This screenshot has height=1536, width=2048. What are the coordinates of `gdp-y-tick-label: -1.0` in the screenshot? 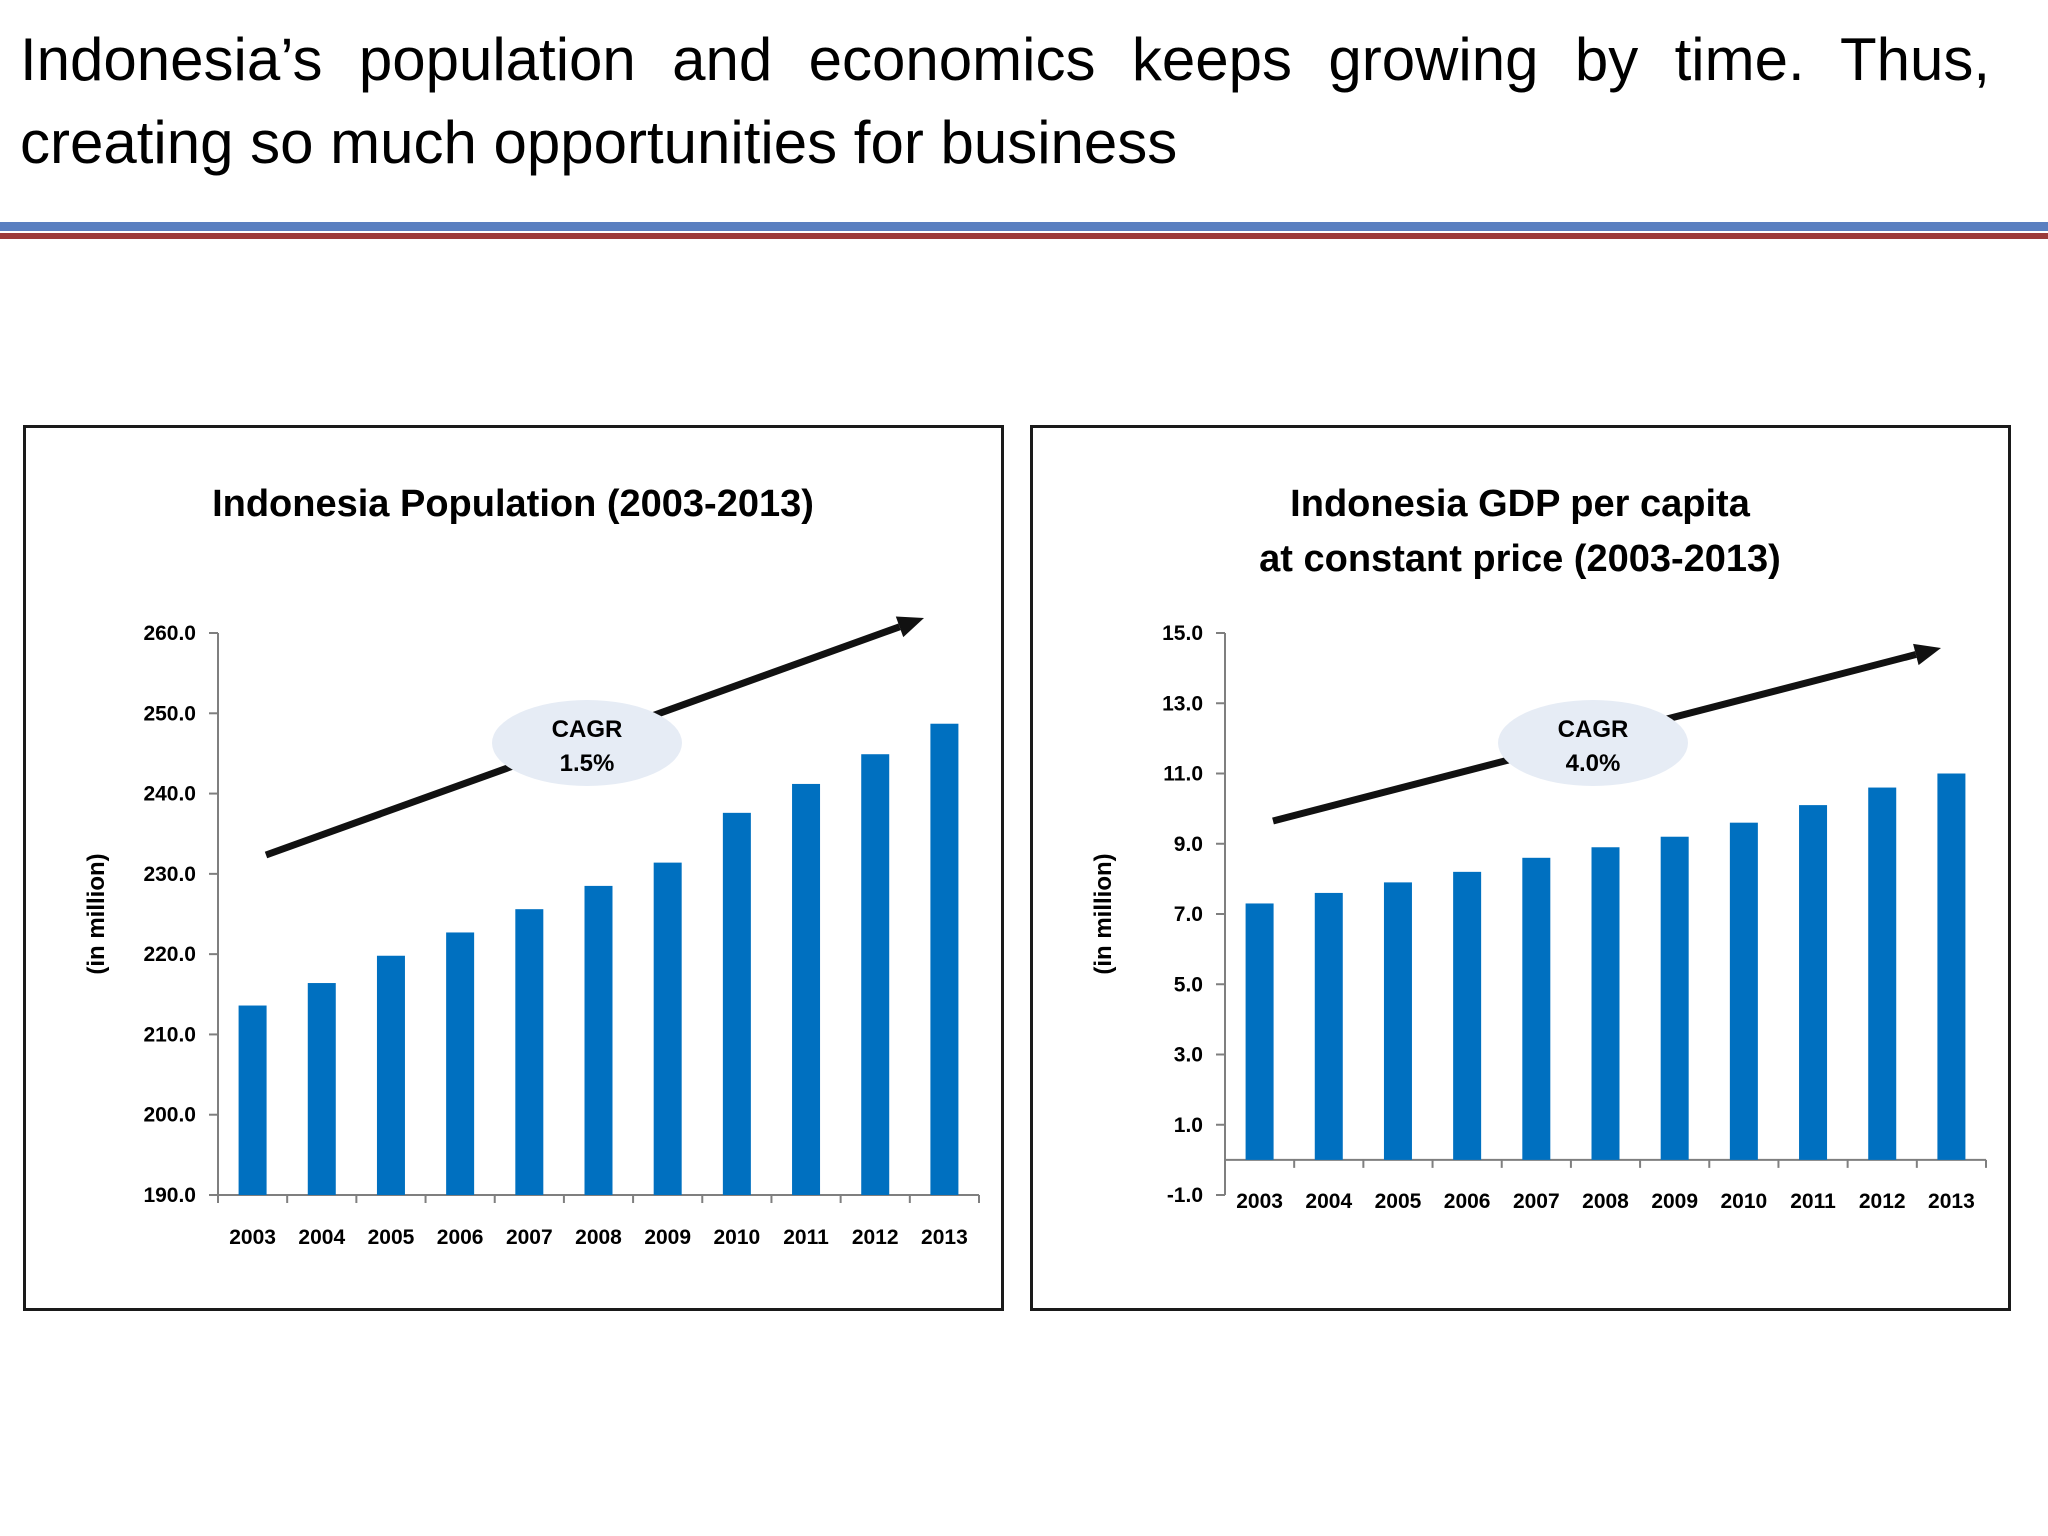 It's located at (1185, 1195).